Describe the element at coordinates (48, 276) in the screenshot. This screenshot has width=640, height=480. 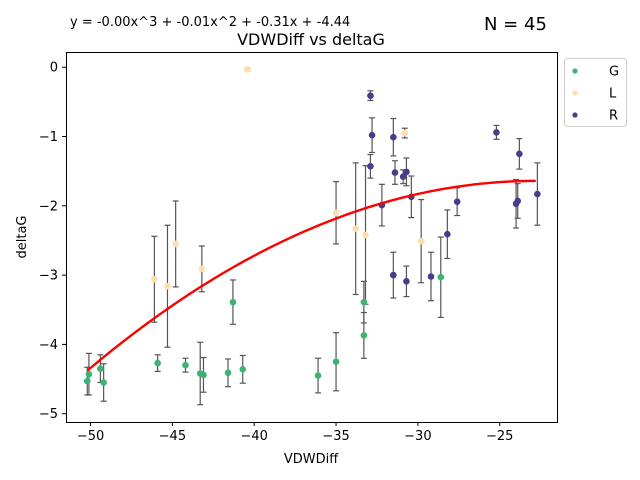
I see `y-tick-label: −3` at that location.